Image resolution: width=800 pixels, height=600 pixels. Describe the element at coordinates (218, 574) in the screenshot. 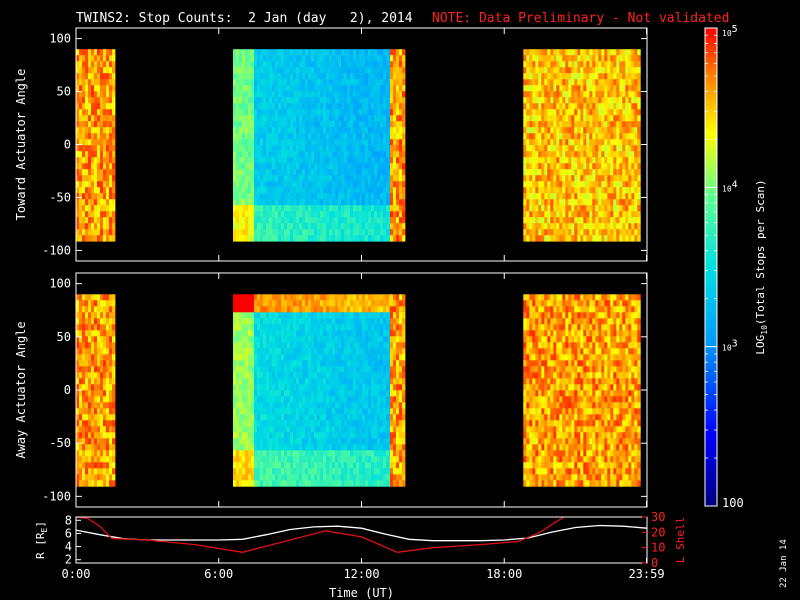

I see `x-tick-label: 6:00` at that location.